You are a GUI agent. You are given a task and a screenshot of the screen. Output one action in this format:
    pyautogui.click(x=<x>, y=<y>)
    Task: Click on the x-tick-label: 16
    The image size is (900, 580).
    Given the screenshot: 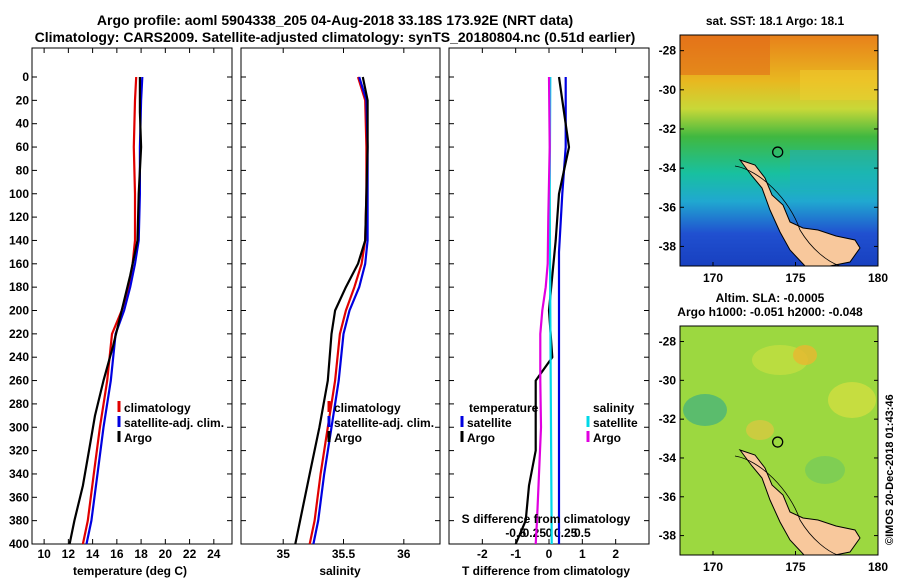 What is the action you would take?
    pyautogui.click(x=117, y=554)
    